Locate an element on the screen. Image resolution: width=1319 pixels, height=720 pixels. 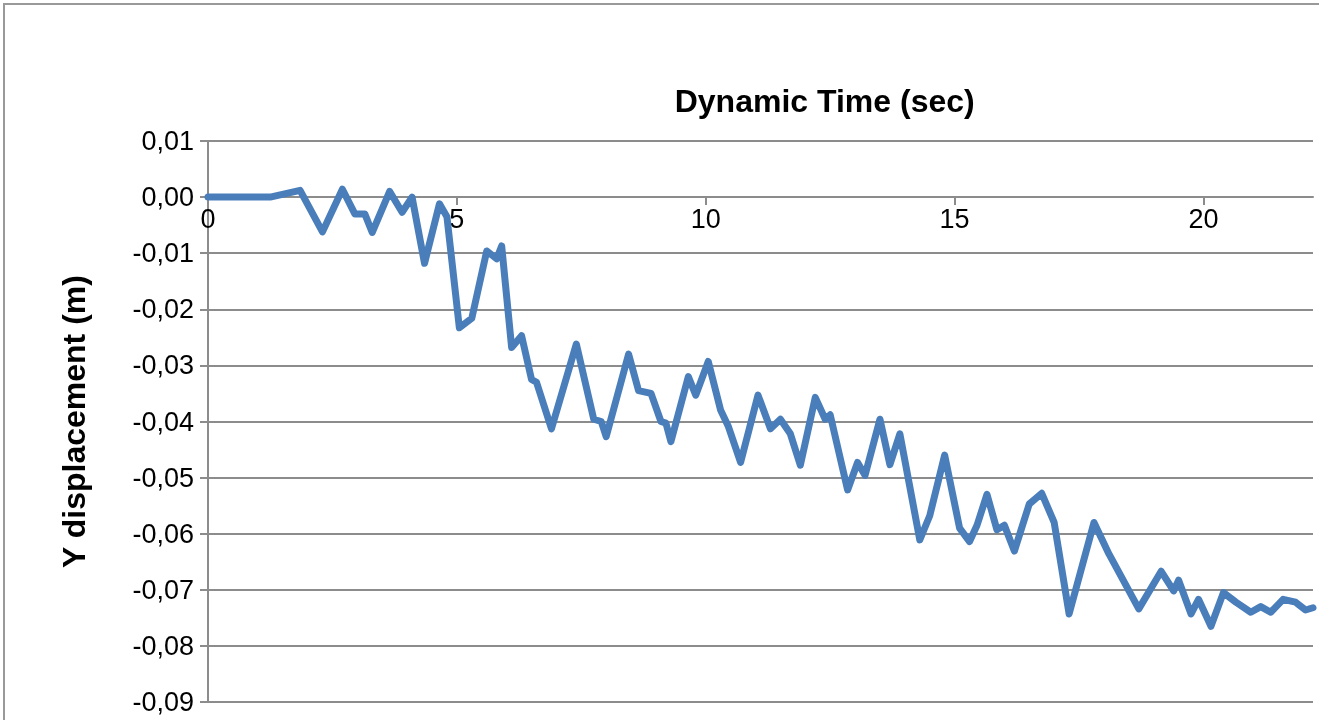
y-tick-label: -0,03 is located at coordinates (163, 365).